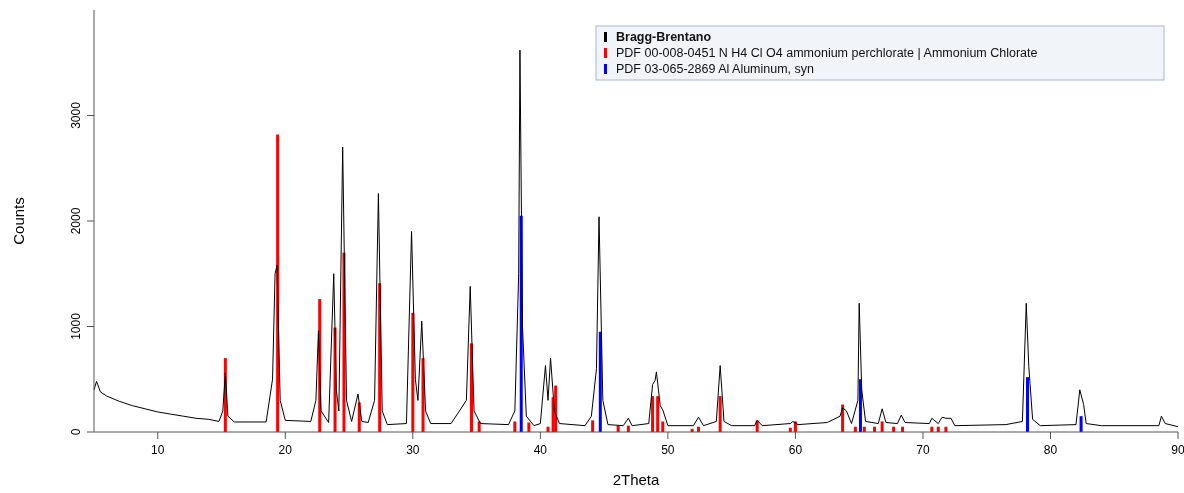 Image resolution: width=1184 pixels, height=493 pixels. What do you see at coordinates (668, 450) in the screenshot?
I see `x-tick-label: 50` at bounding box center [668, 450].